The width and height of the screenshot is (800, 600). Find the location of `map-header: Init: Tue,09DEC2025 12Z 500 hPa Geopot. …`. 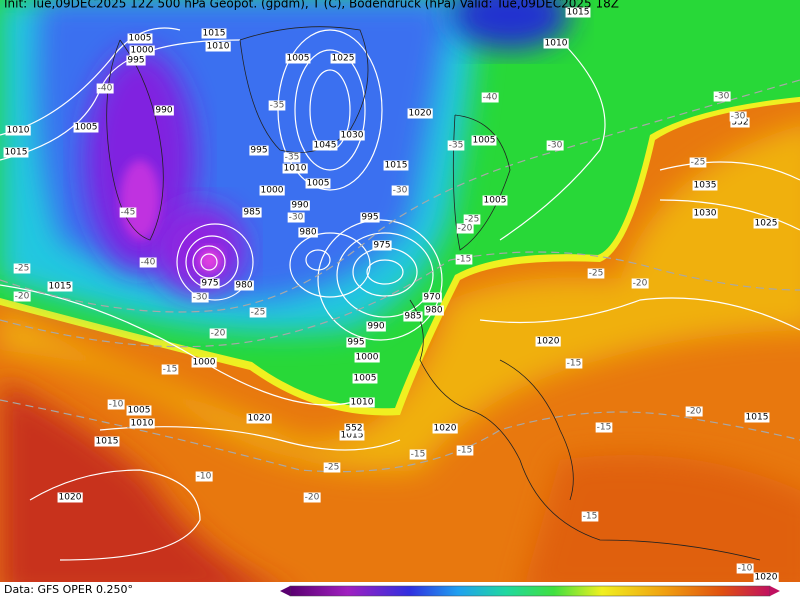

map-header: Init: Tue,09DEC2025 12Z 500 hPa Geopot. … is located at coordinates (311, 5).